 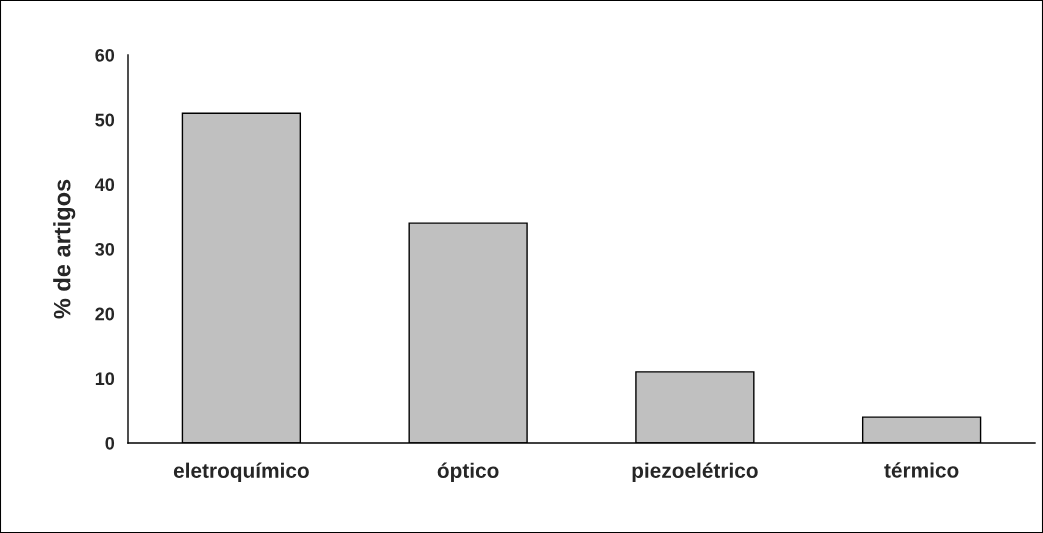 What do you see at coordinates (105, 249) in the screenshot?
I see `y-tick-label: 30` at bounding box center [105, 249].